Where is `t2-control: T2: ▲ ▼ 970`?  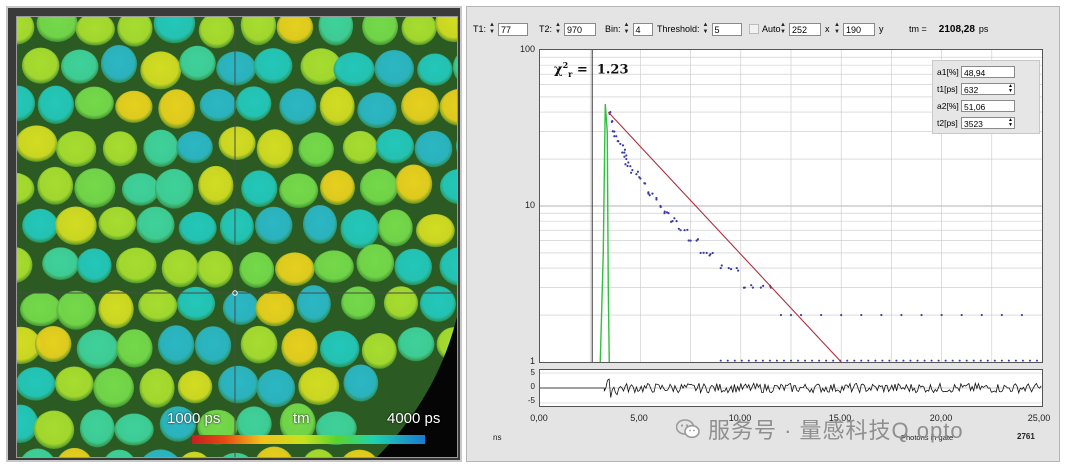 t2-control: T2: ▲ ▼ 970 is located at coordinates (568, 29).